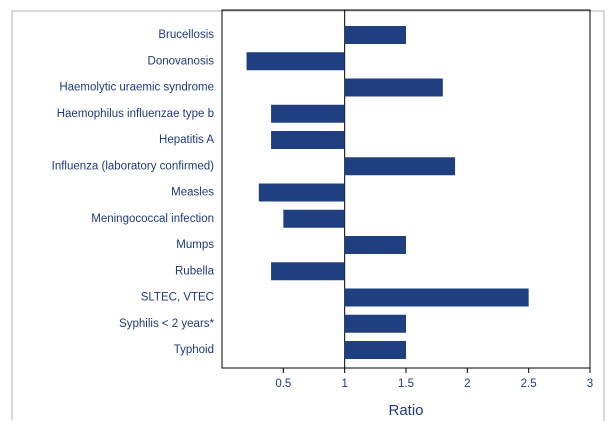 This screenshot has width=616, height=421. What do you see at coordinates (192, 193) in the screenshot?
I see `y-tick-label: Measles` at bounding box center [192, 193].